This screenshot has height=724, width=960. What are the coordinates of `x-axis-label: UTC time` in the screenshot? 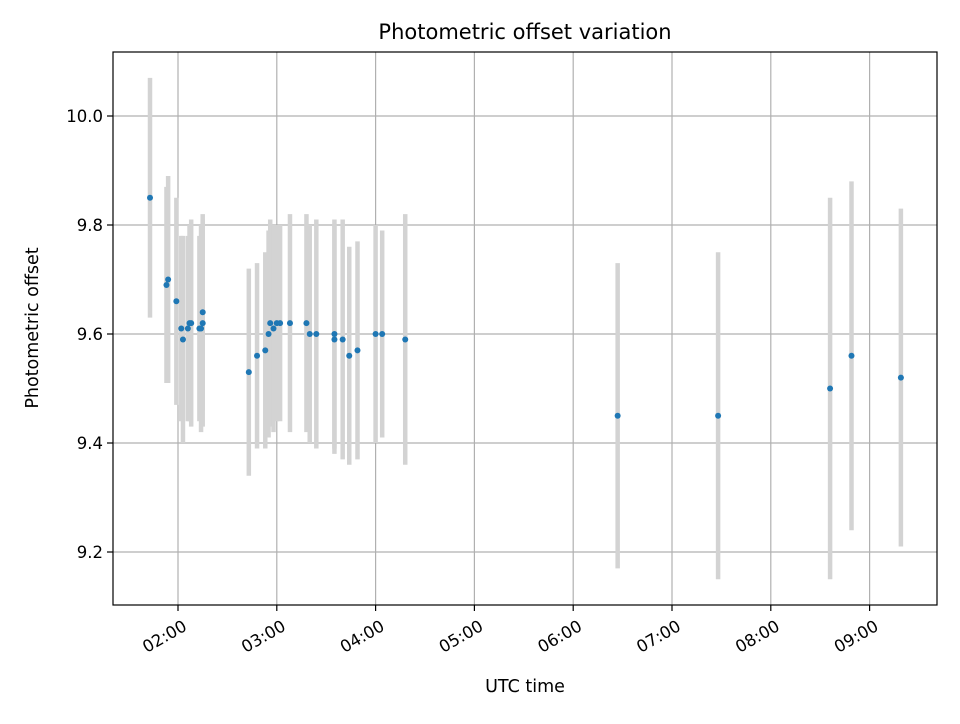 It's located at (525, 687).